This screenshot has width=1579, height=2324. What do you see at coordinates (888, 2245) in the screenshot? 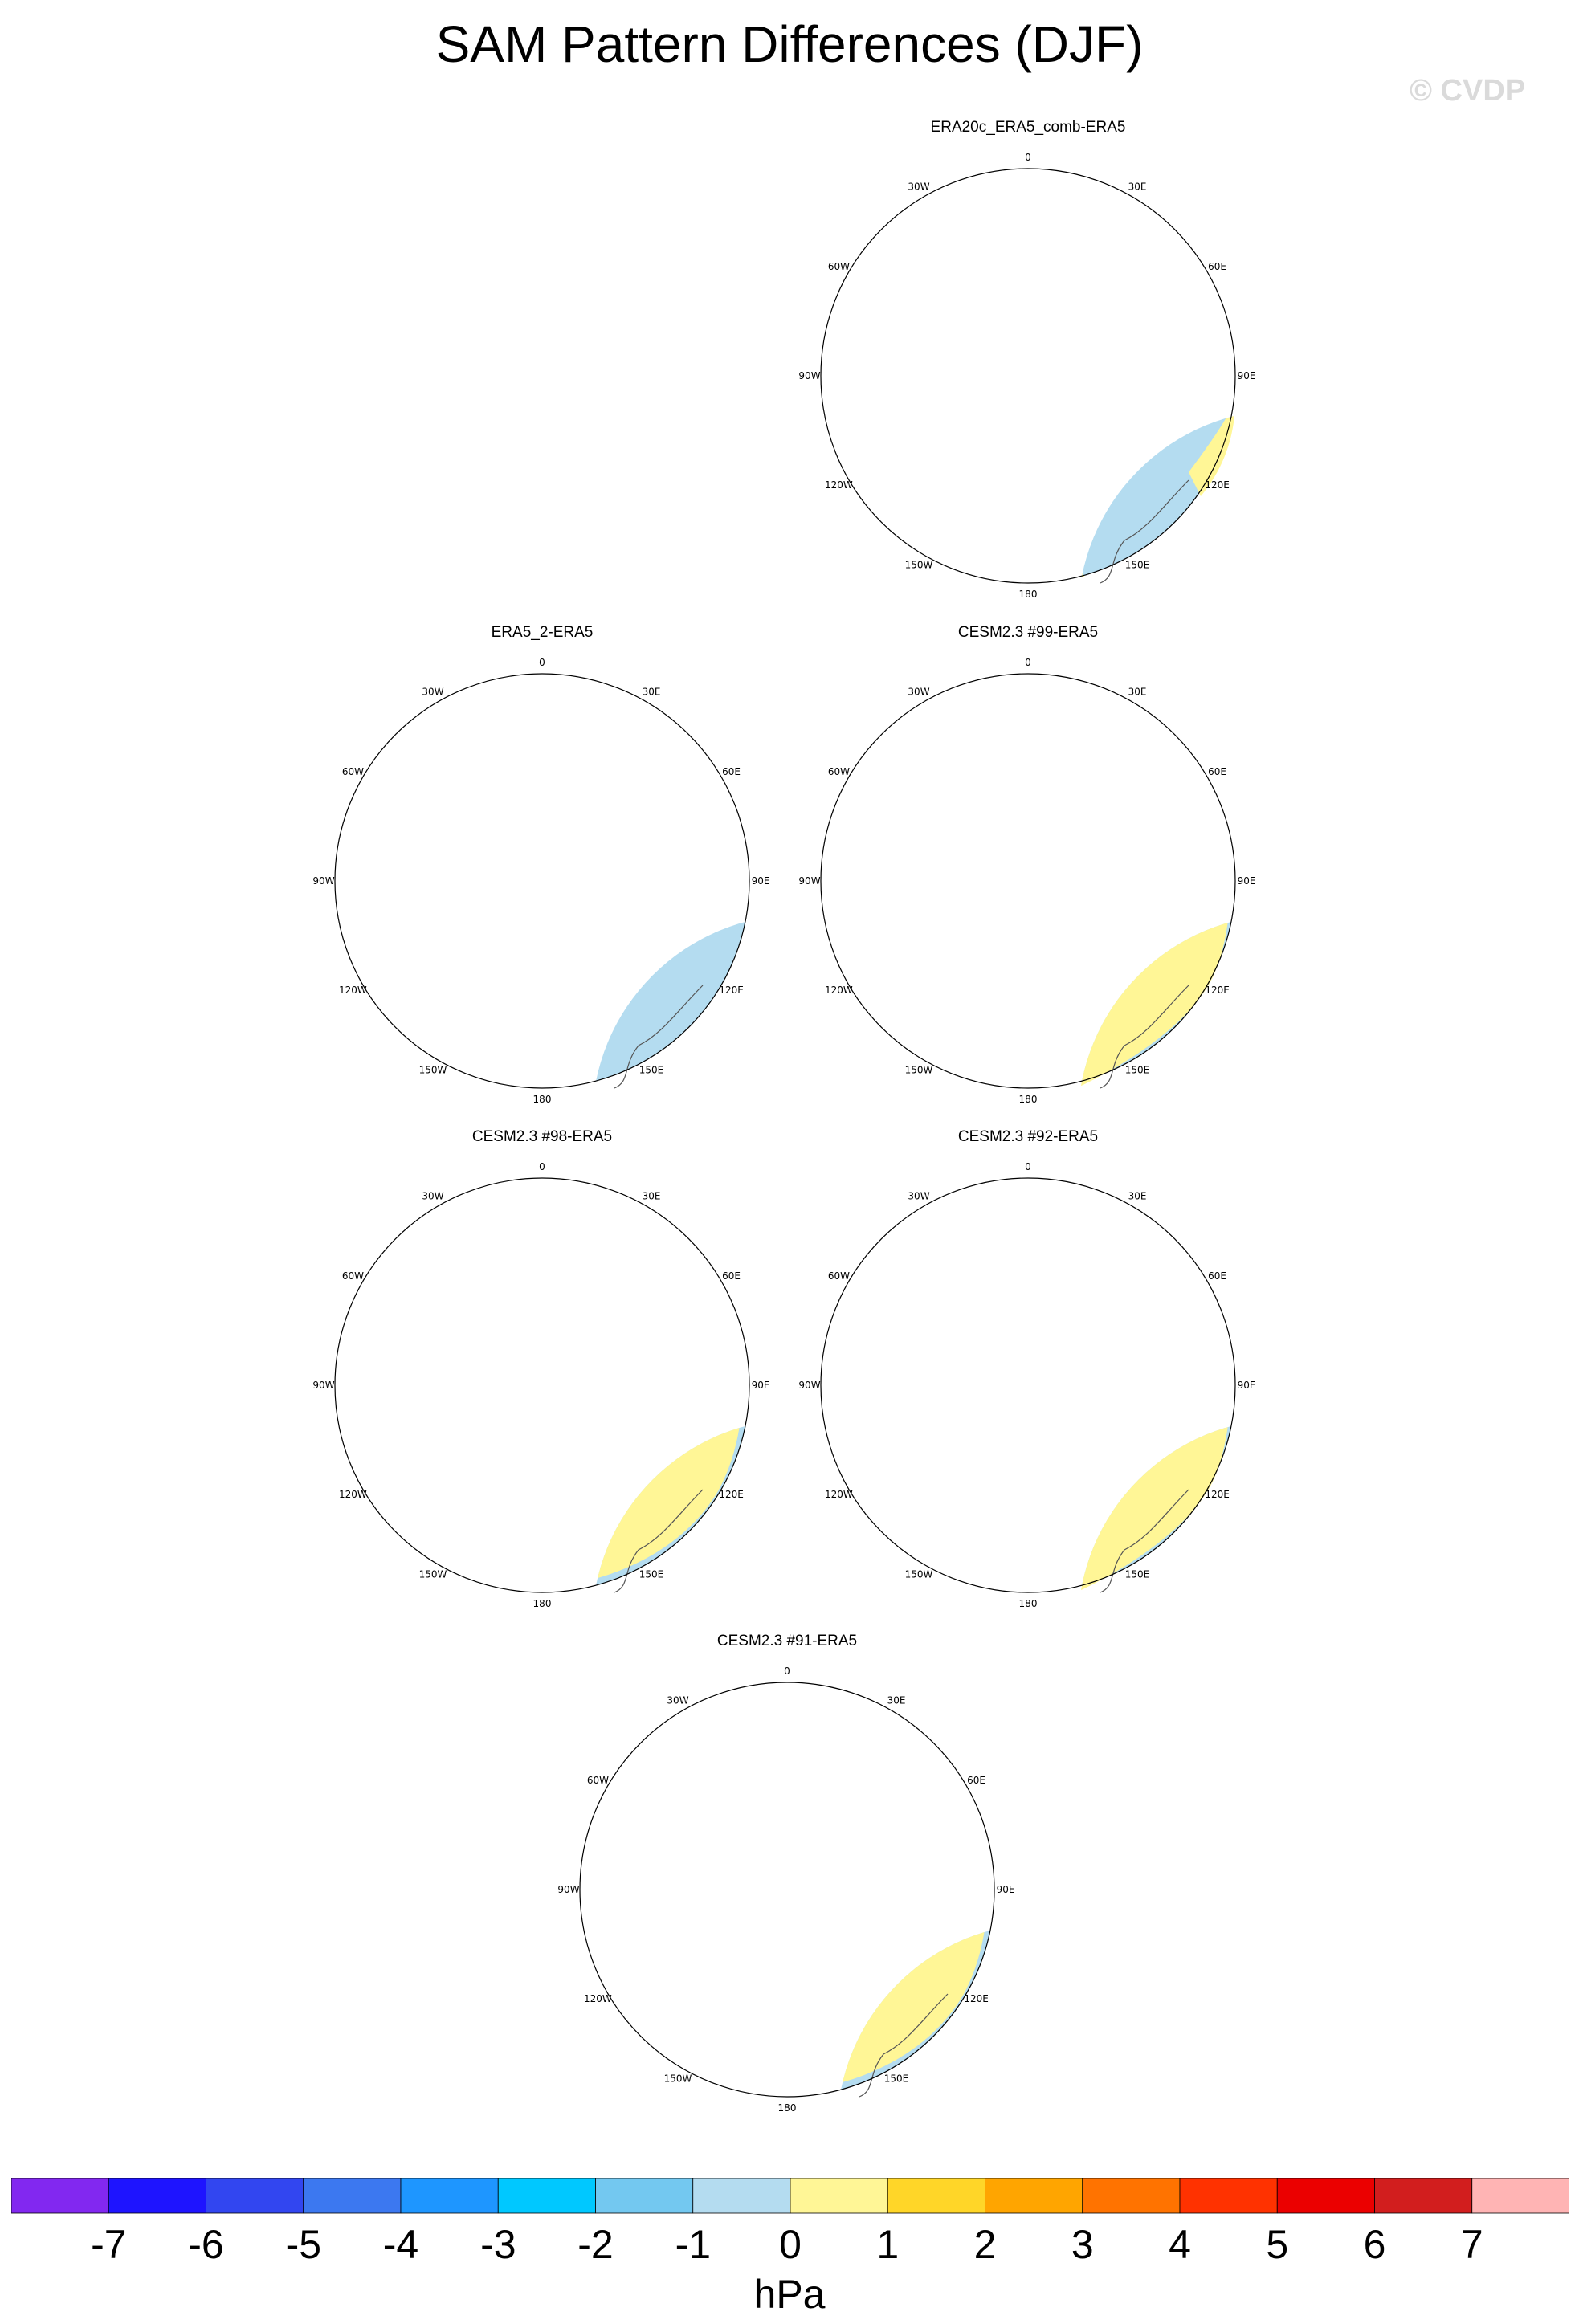
I see `colorbar-tick: 1` at bounding box center [888, 2245].